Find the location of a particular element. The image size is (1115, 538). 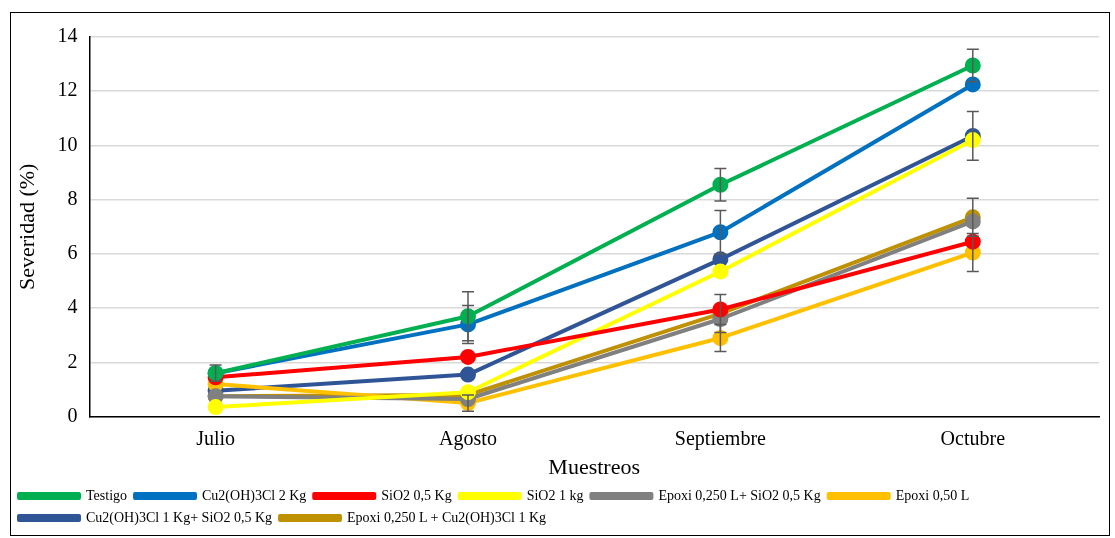

legend-label: SiO2 1 kg is located at coordinates (555, 495).